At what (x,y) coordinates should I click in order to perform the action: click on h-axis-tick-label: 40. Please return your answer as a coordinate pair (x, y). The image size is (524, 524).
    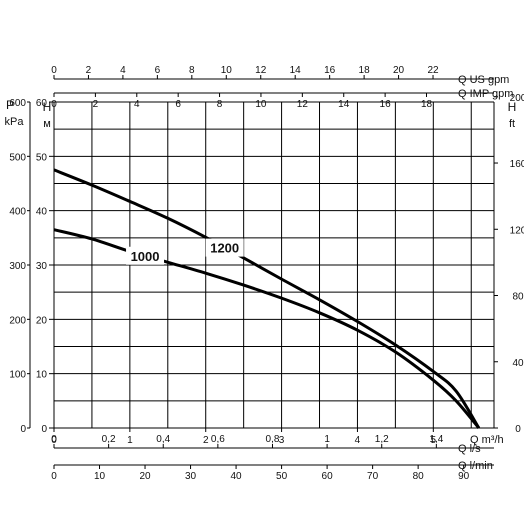
    Looking at the image, I should click on (42, 212).